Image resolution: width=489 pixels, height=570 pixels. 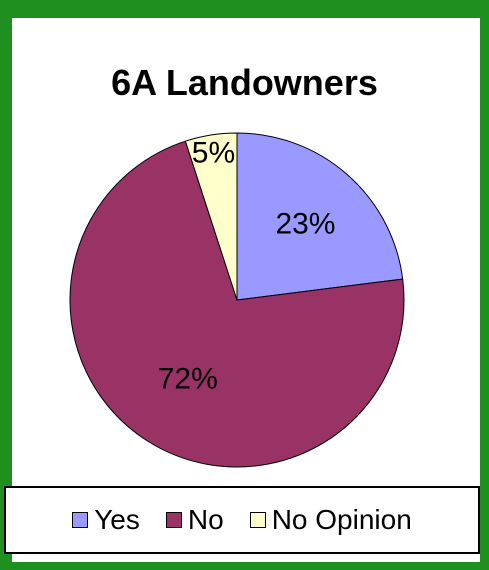 I want to click on legend-swatch-no, so click(x=173, y=520).